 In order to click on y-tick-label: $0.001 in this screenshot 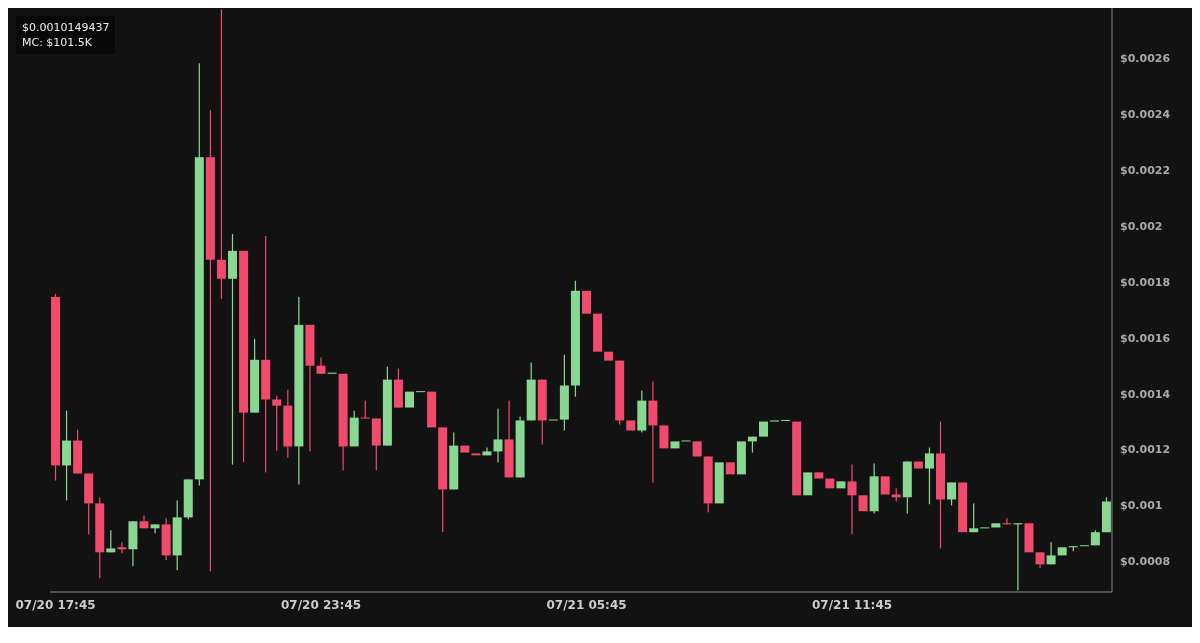, I will do `click(1141, 506)`.